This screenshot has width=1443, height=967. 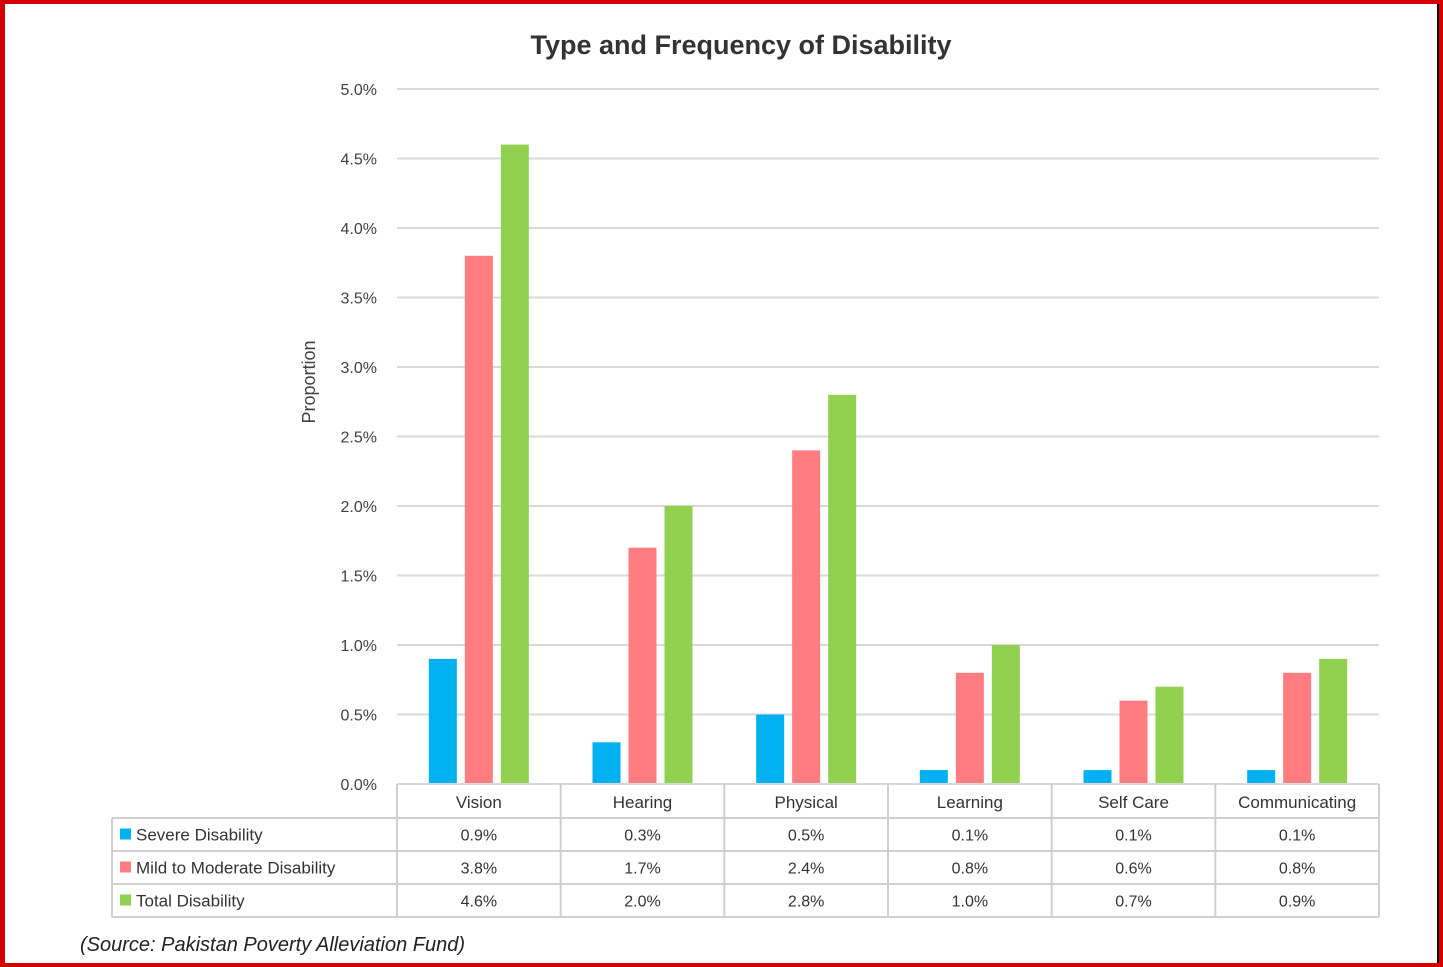 What do you see at coordinates (236, 868) in the screenshot?
I see `legend-label: Mild to Moderate Disability` at bounding box center [236, 868].